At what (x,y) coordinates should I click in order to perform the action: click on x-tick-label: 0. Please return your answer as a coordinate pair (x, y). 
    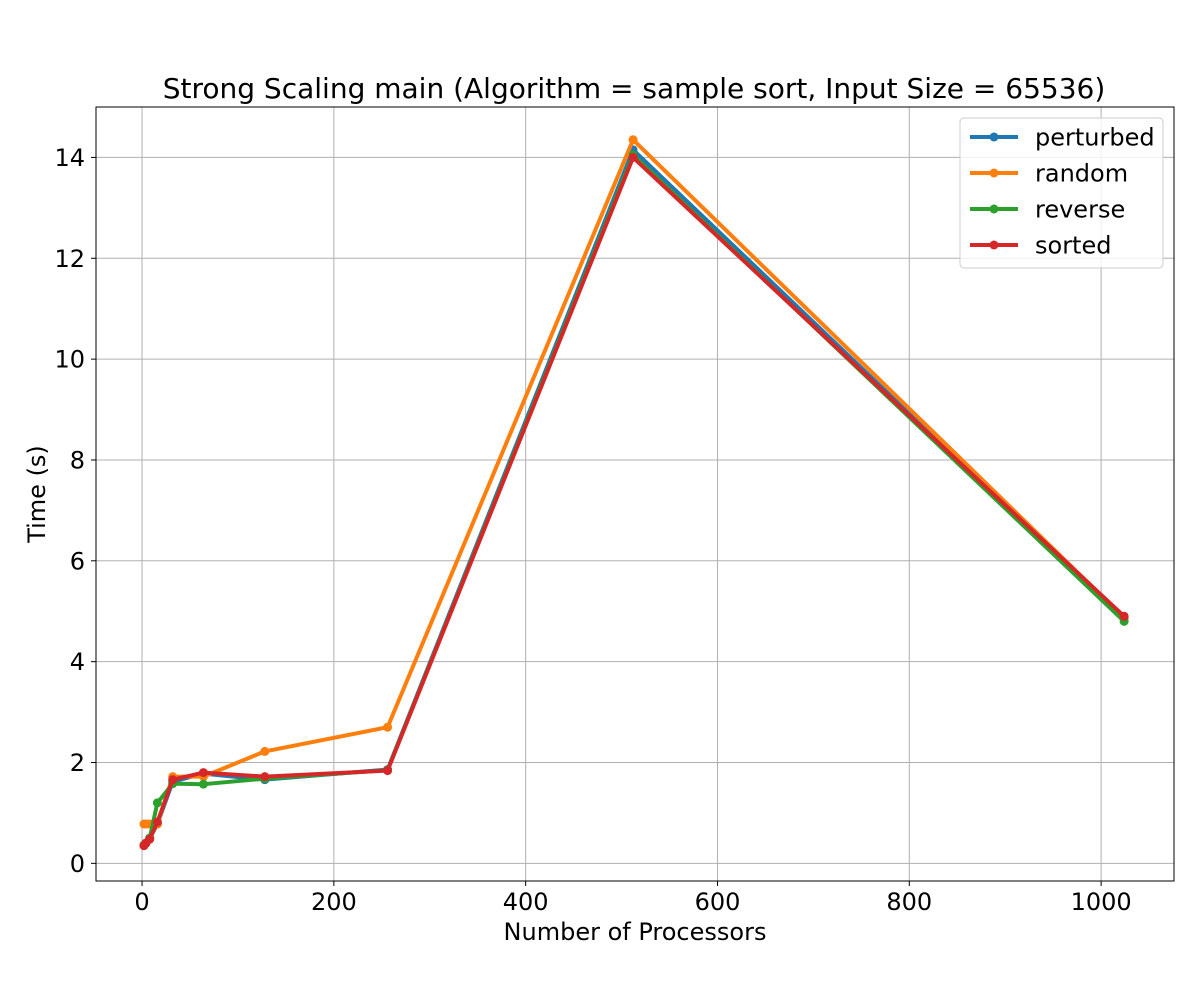
    Looking at the image, I should click on (141, 902).